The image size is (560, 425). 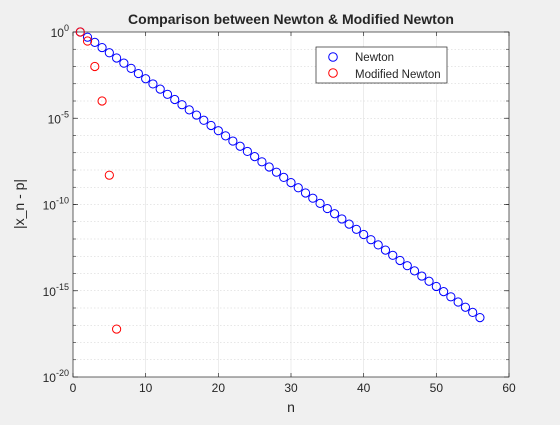 I want to click on x-tick-label: 50, so click(x=437, y=388).